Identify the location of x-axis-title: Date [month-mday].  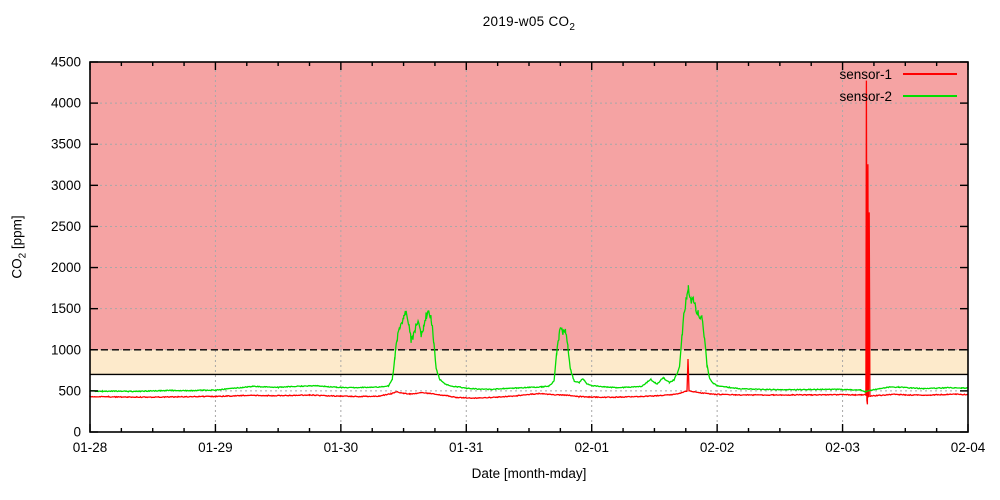
(529, 473).